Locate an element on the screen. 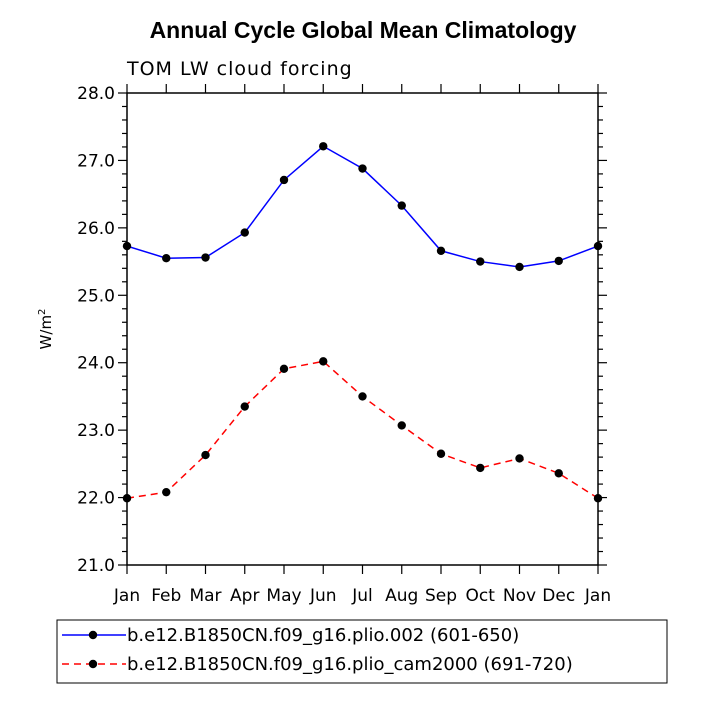 Image resolution: width=701 pixels, height=702 pixels. x-tick-label: Jul is located at coordinates (362, 596).